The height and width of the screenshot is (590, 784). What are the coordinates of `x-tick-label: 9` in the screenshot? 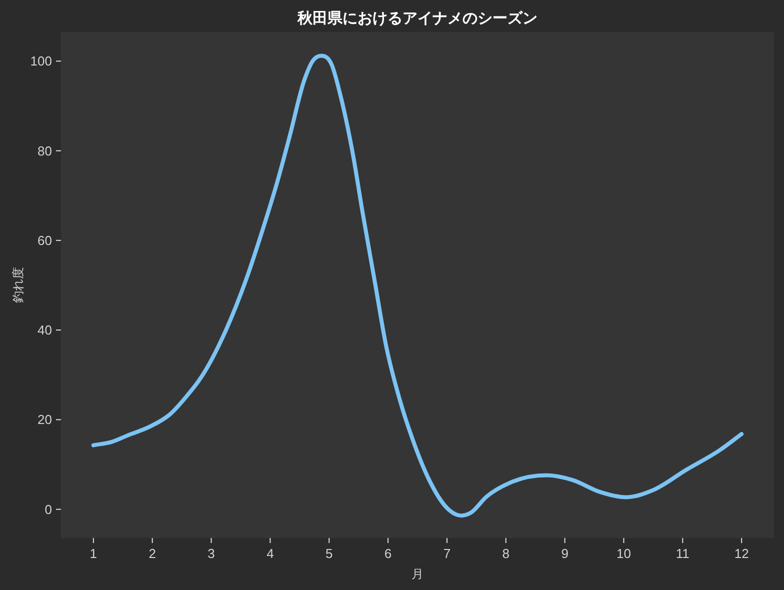 It's located at (564, 553).